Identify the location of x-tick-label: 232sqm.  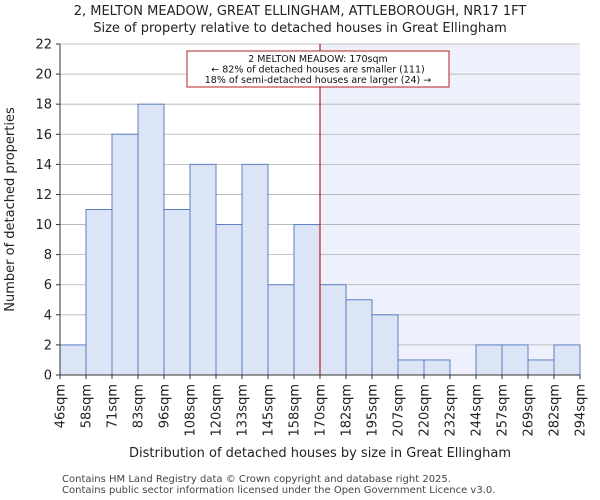
(451, 410).